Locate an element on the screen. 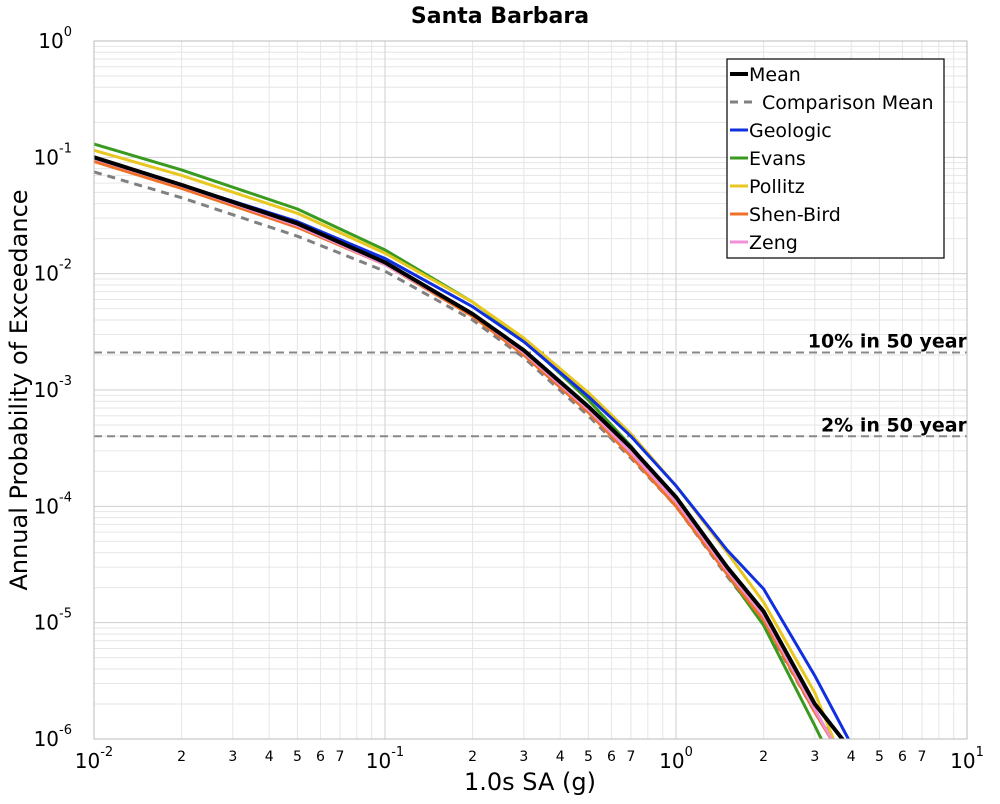 Image resolution: width=1000 pixels, height=804 pixels. y-major-tick-label: 10⁻⁴ is located at coordinates (53, 504).